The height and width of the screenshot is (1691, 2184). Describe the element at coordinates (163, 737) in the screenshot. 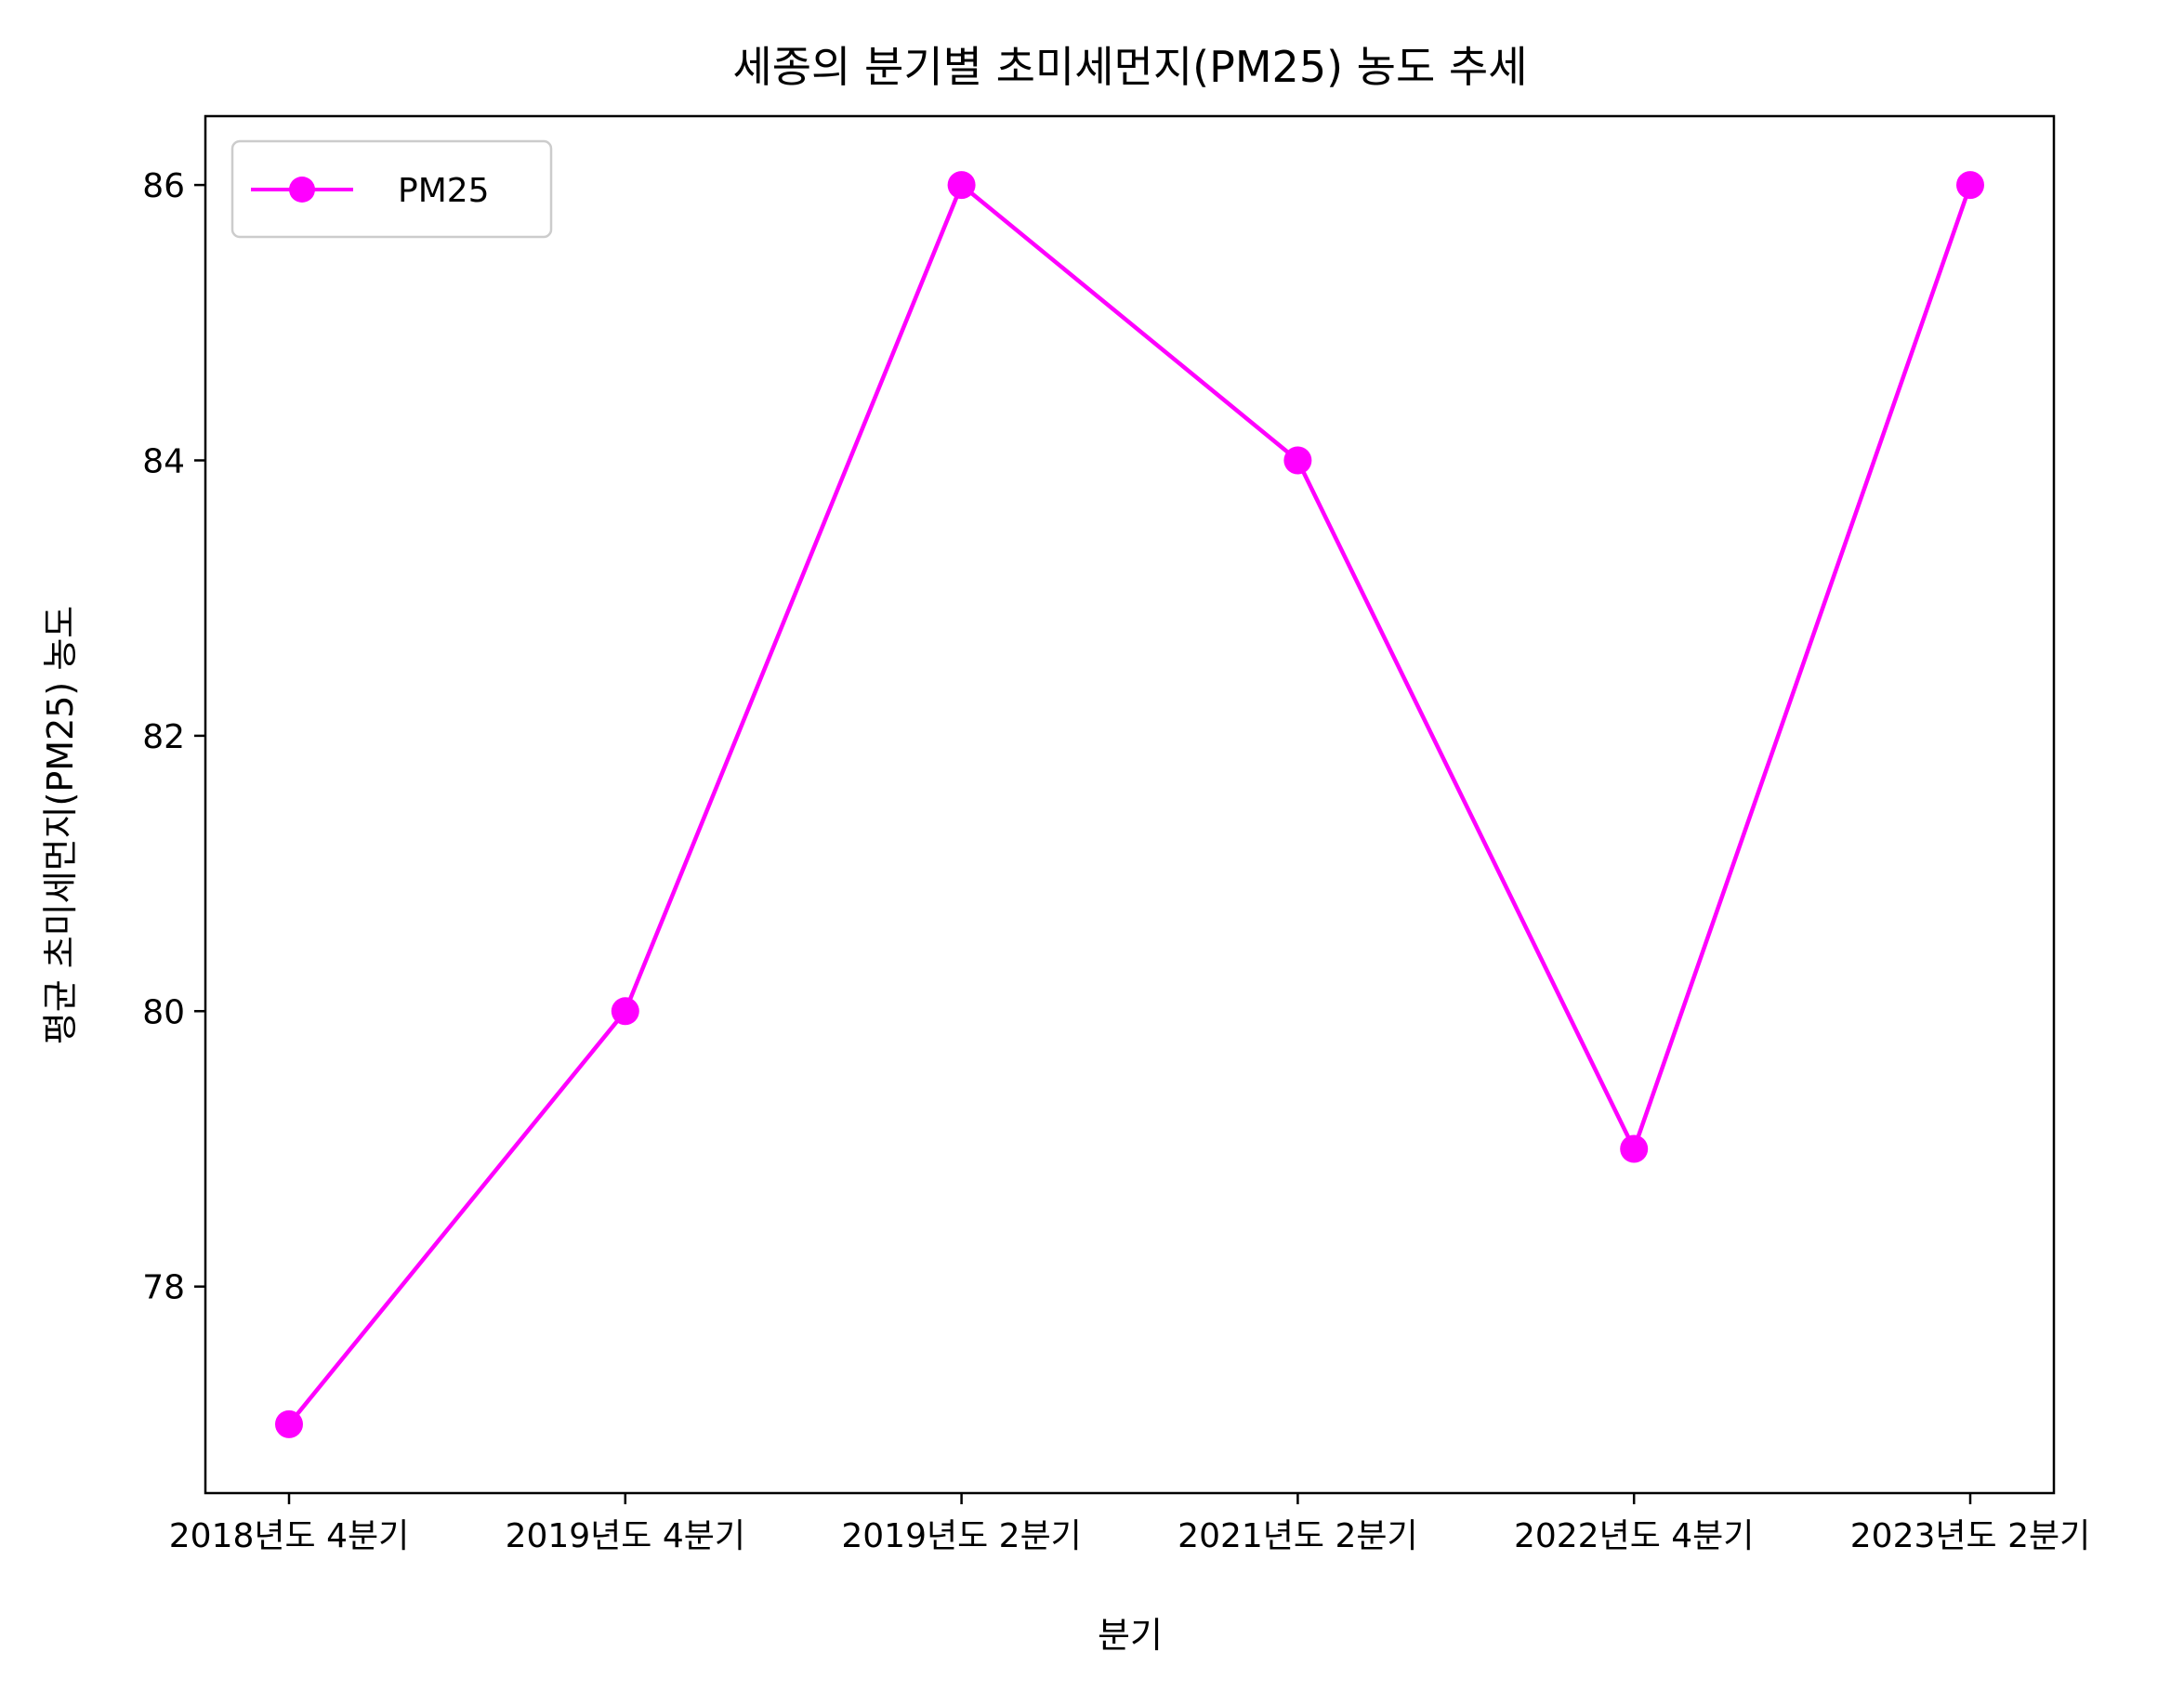

I see `y-tick-label: 82` at that location.